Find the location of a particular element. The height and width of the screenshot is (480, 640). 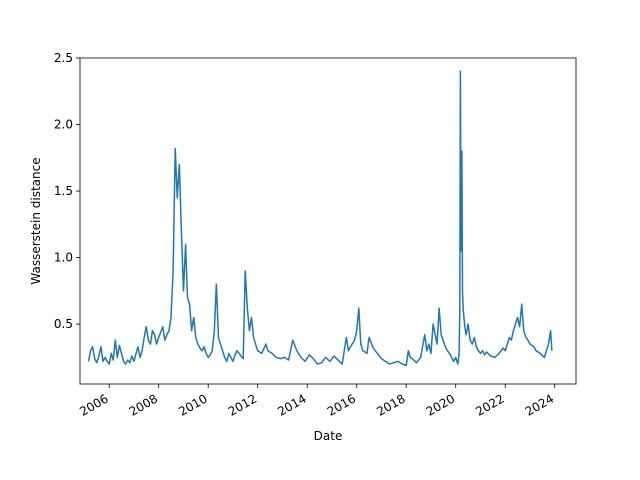

y-tick-label: 2.5 is located at coordinates (63, 58).